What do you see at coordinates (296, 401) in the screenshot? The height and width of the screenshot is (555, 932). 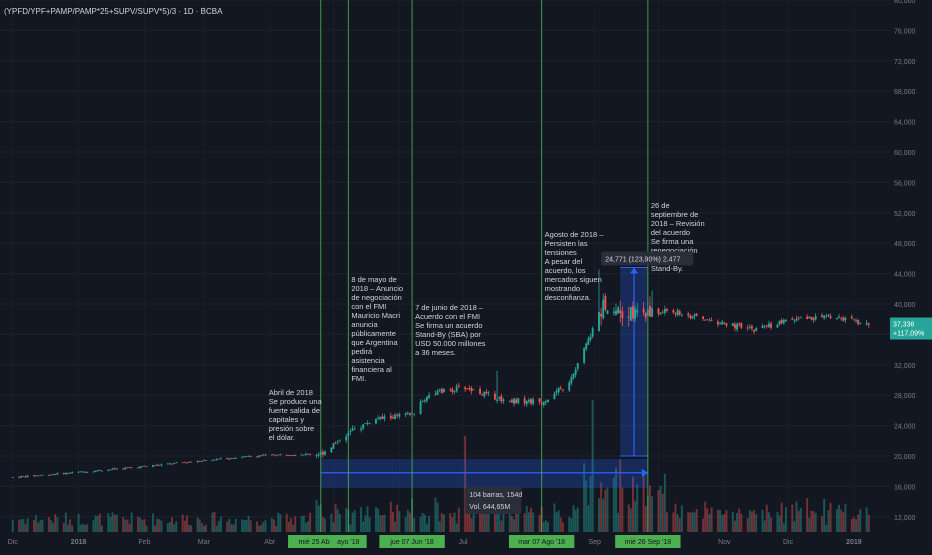 I see `event-note-line: Se produce una` at bounding box center [296, 401].